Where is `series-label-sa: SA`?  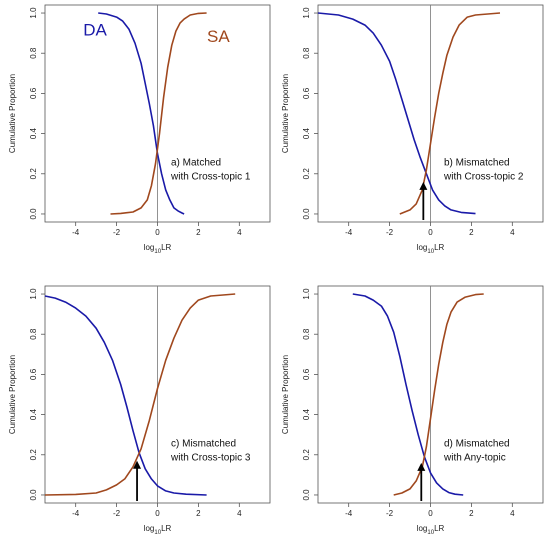
series-label-sa: SA is located at coordinates (218, 36).